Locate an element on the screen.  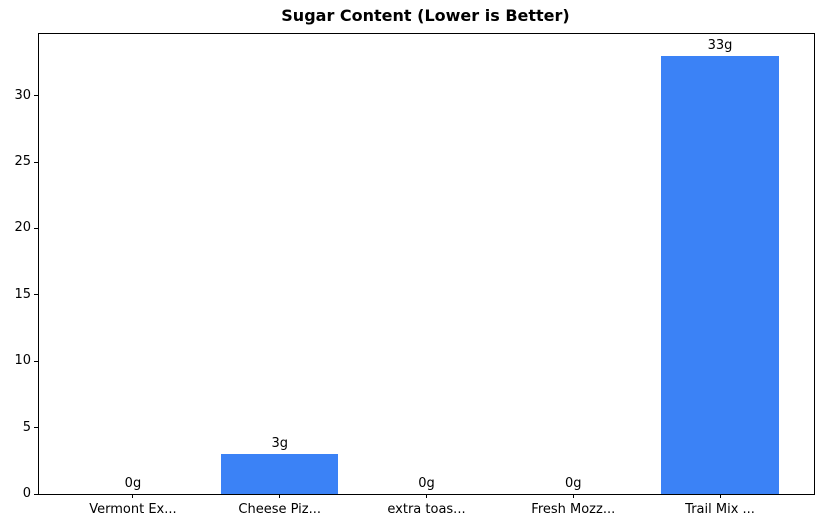
y-tick-label: 5 is located at coordinates (26, 427).